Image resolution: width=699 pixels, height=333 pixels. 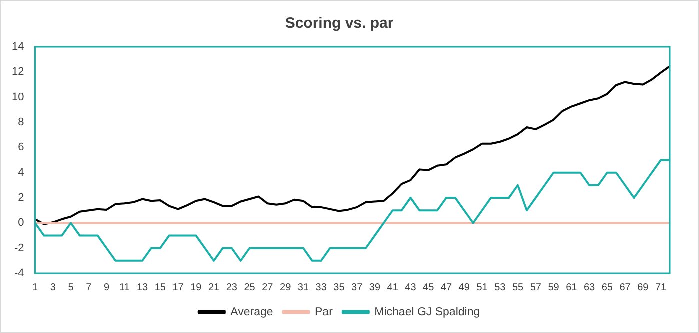 What do you see at coordinates (304, 288) in the screenshot?
I see `x-tick-label: 31` at bounding box center [304, 288].